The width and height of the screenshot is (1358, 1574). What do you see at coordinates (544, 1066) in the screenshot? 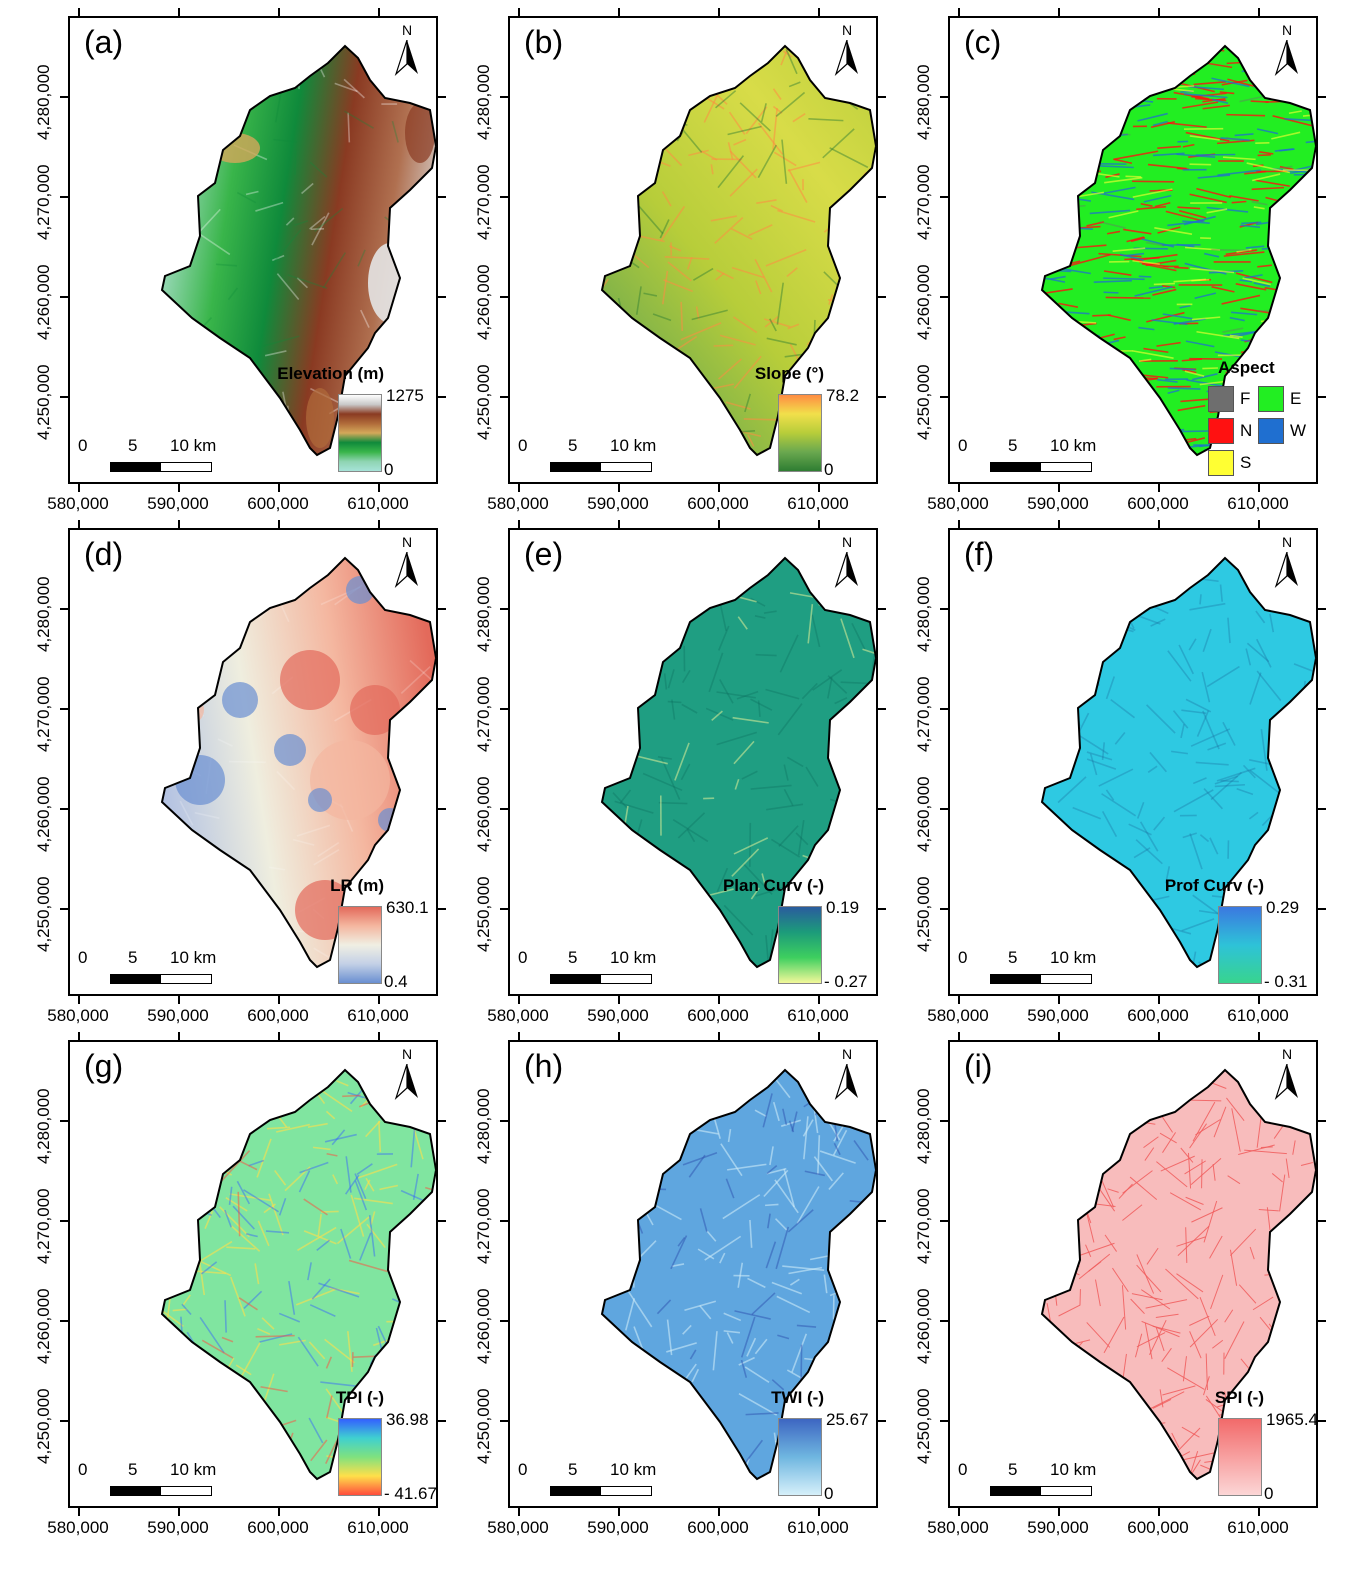
I see `panel-label: (h)` at bounding box center [544, 1066].